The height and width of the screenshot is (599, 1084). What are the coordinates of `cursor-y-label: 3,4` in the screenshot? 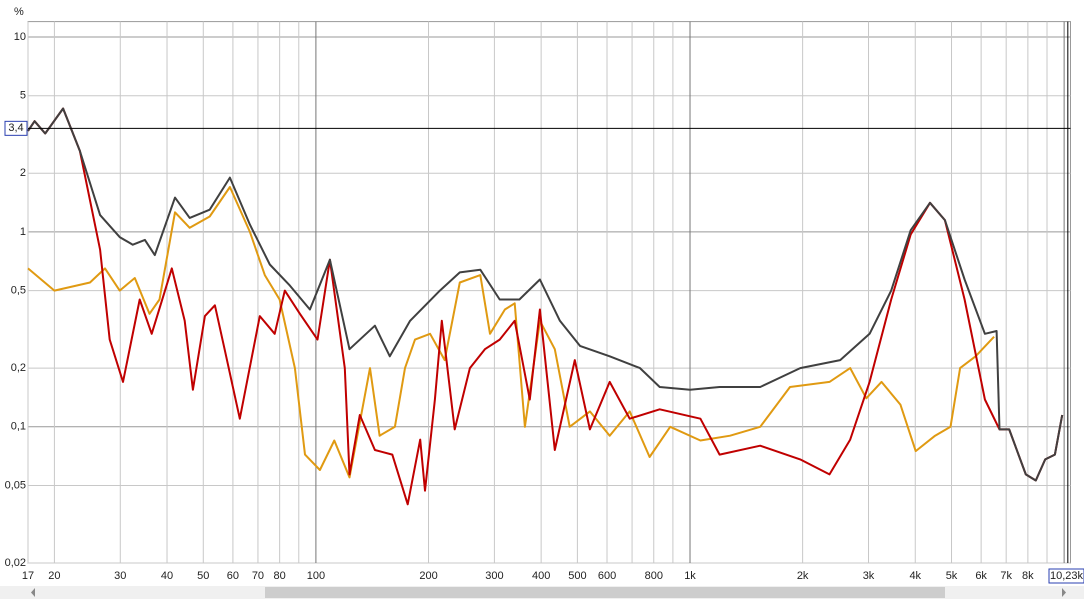 It's located at (15, 128).